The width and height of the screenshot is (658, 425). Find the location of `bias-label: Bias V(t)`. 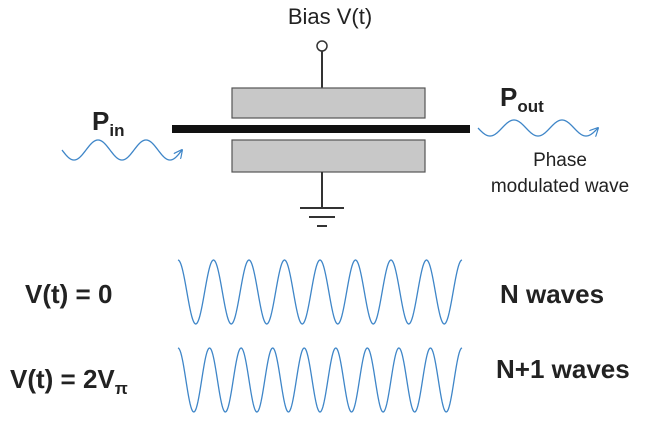

bias-label: Bias V(t) is located at coordinates (330, 16).